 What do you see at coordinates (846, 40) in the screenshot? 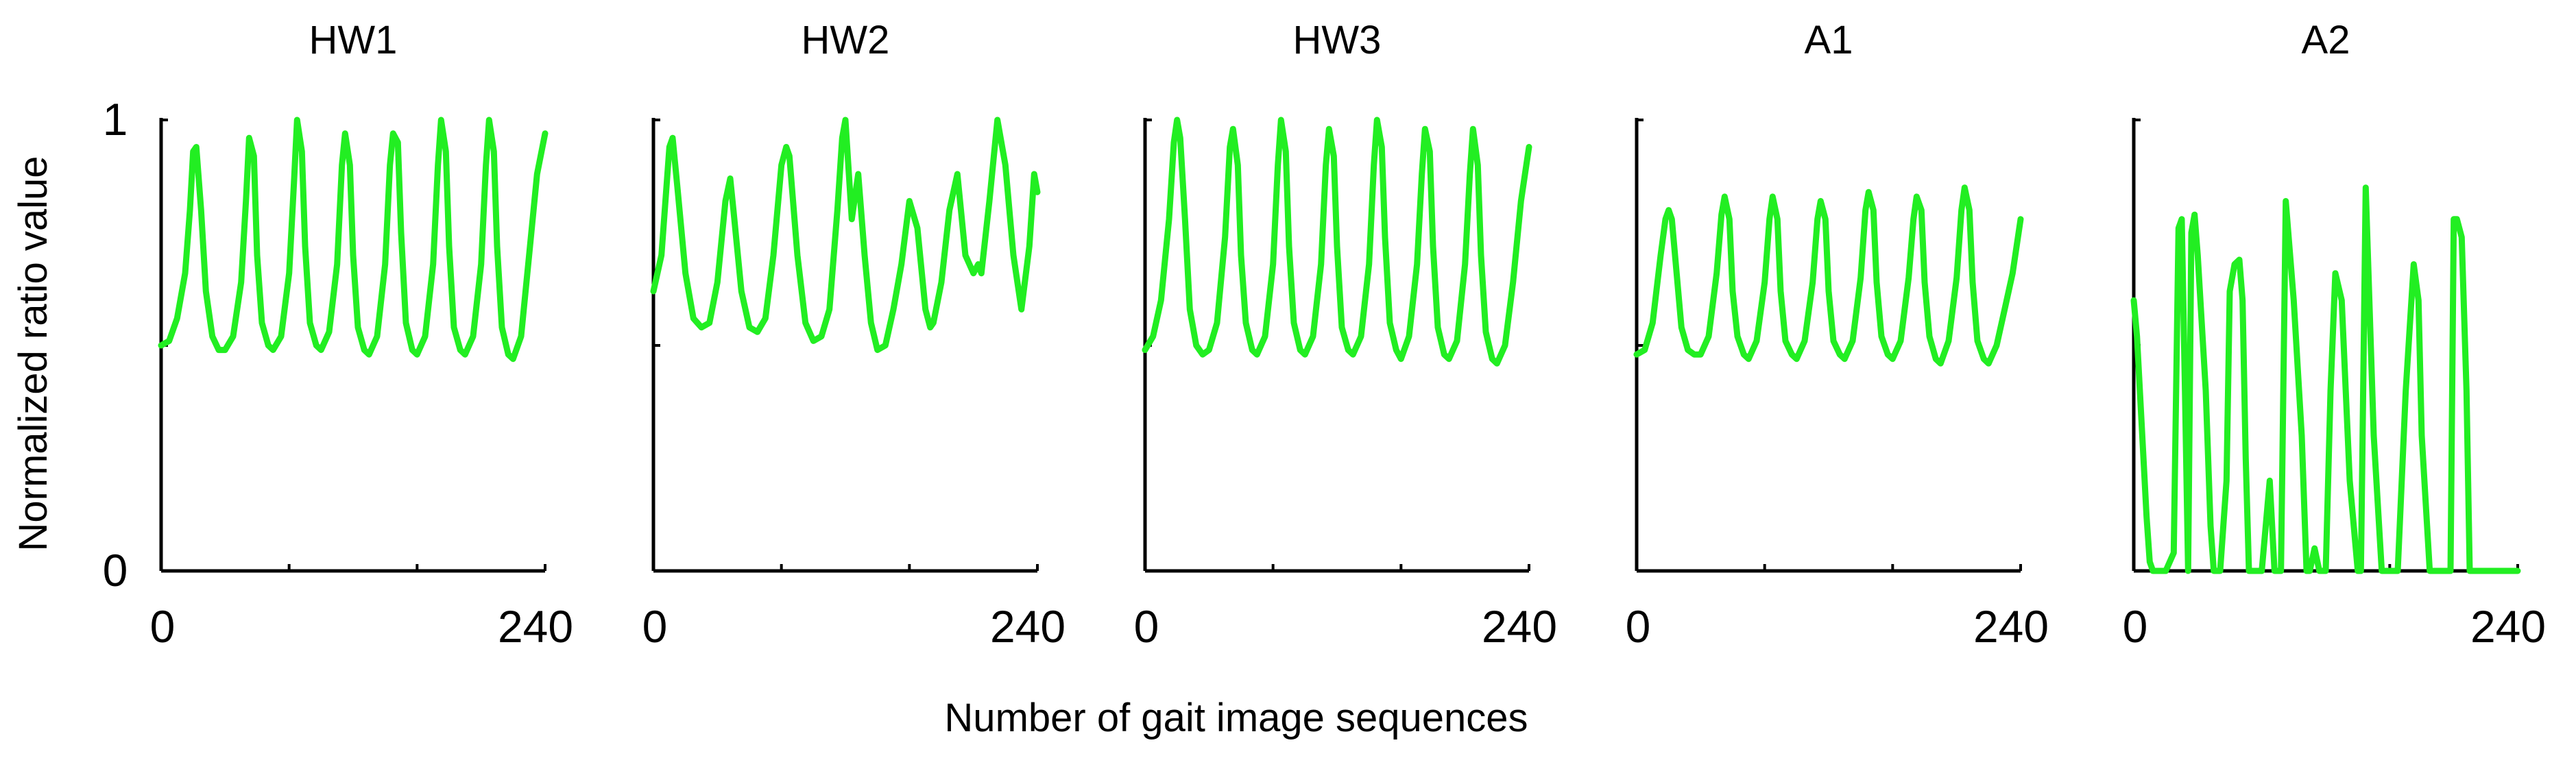
I see `panel-title: HW2` at bounding box center [846, 40].